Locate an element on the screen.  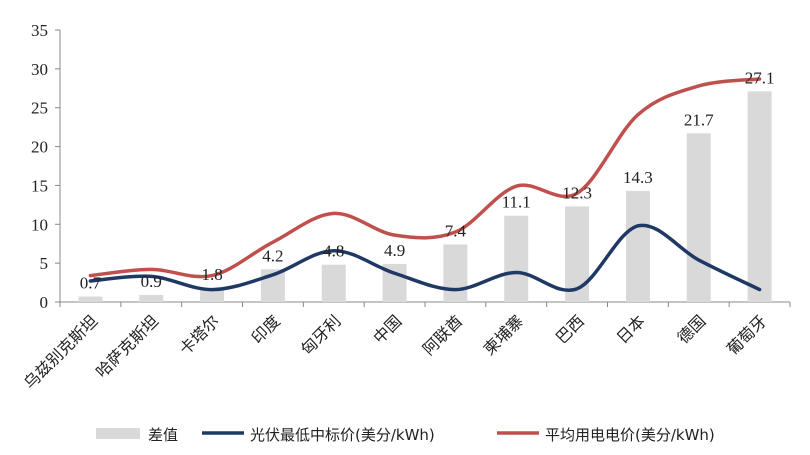
y-tick-label: 0 is located at coordinates (44, 302).